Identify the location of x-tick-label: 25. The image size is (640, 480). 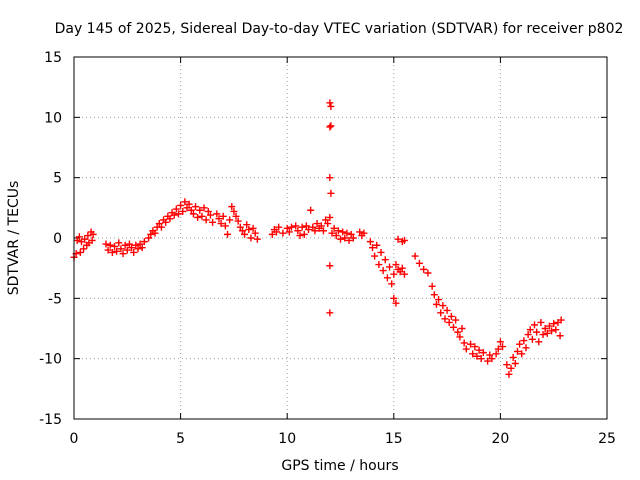
(607, 439).